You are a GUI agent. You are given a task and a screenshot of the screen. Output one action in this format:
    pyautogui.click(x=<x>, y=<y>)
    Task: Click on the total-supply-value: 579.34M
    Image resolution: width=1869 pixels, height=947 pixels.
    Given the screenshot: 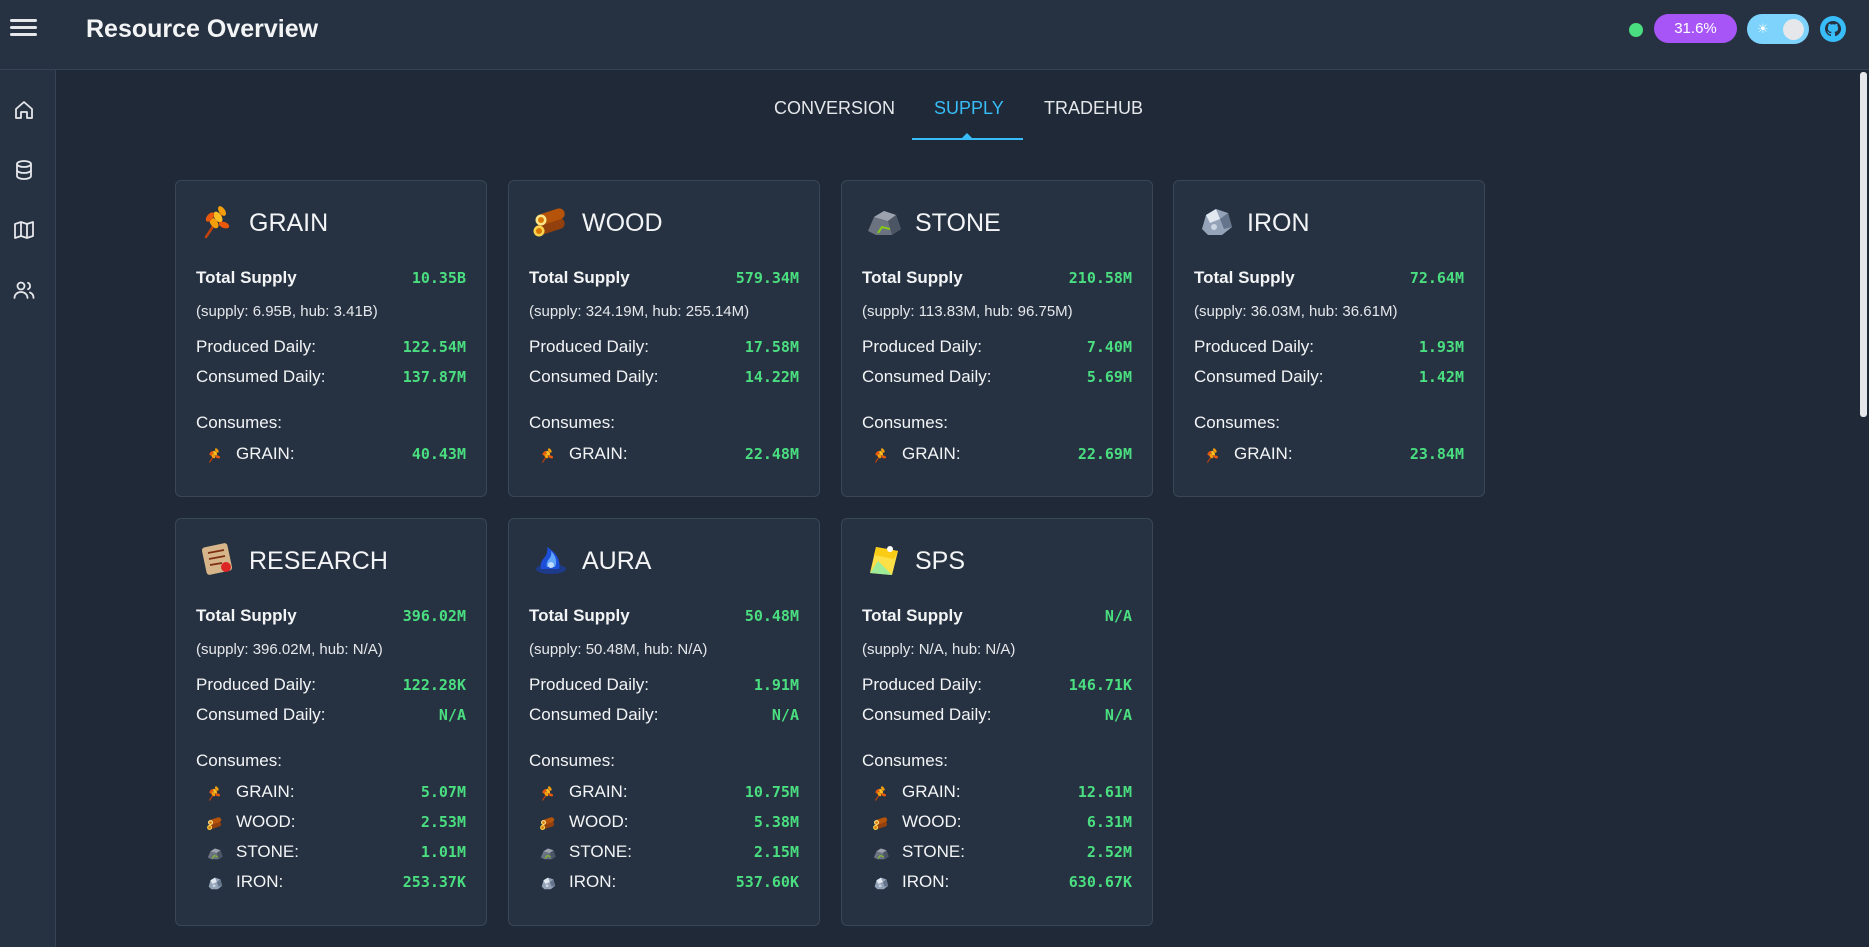 What is the action you would take?
    pyautogui.click(x=767, y=278)
    